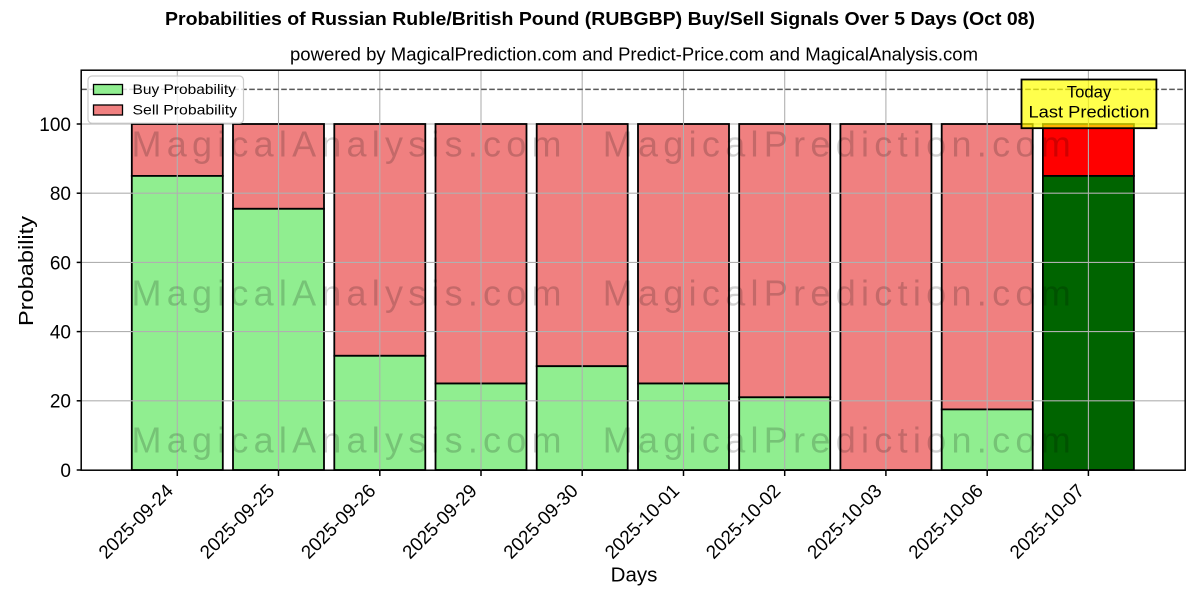  I want to click on svg-text: 20, so click(60, 402).